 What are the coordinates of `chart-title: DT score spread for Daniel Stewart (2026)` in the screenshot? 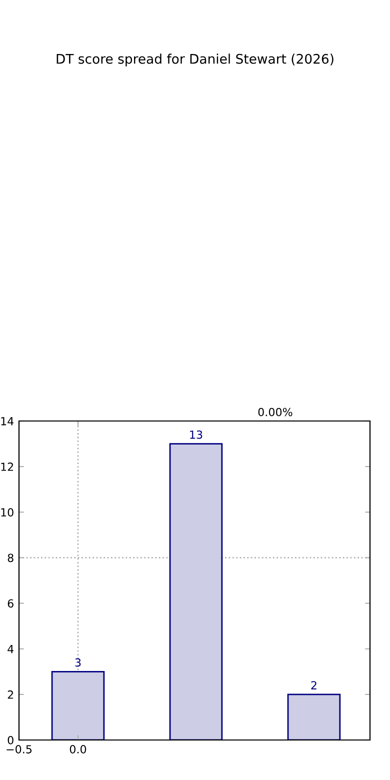 It's located at (195, 60).